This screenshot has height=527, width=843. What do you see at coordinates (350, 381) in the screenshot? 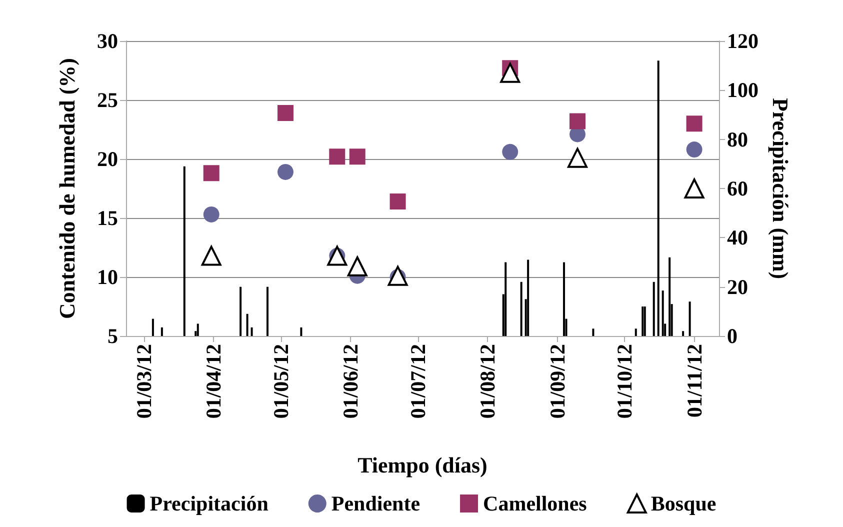
I see `x-tick-label: 01/06/12` at bounding box center [350, 381].